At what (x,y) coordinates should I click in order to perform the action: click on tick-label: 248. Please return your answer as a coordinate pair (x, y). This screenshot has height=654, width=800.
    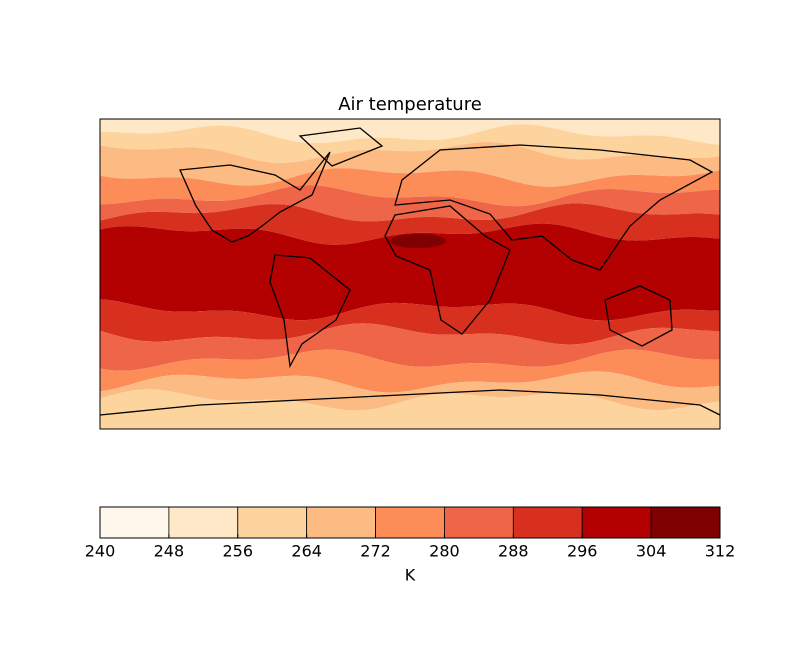
    Looking at the image, I should click on (169, 551).